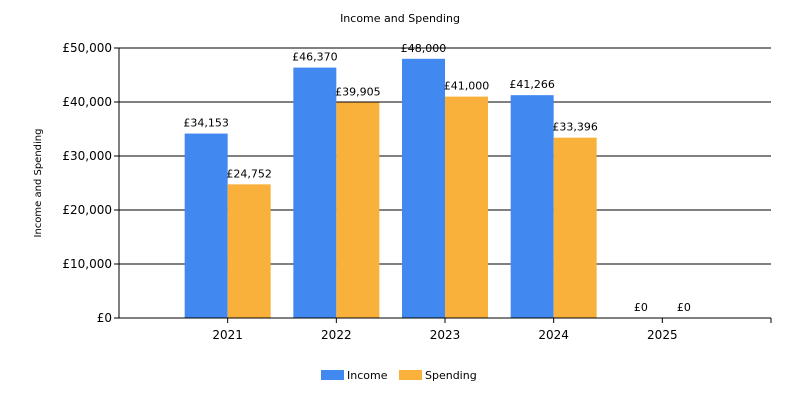 The width and height of the screenshot is (800, 400). What do you see at coordinates (38, 183) in the screenshot?
I see `y-axis-label: Income and Spending` at bounding box center [38, 183].